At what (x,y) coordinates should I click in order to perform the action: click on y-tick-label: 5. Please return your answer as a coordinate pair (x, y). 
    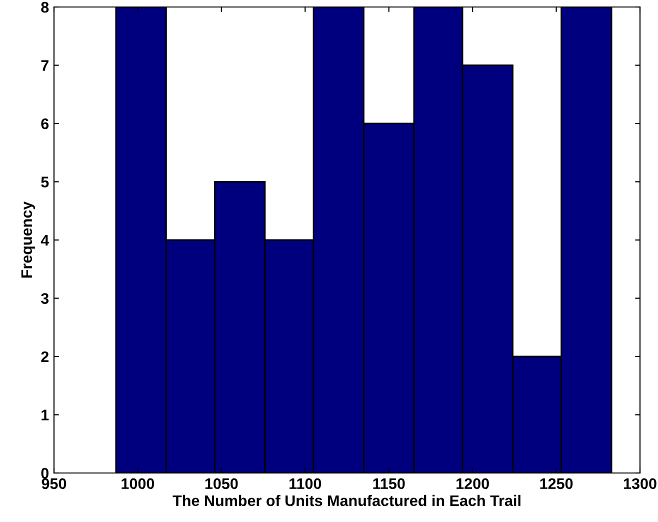
    Looking at the image, I should click on (45, 182).